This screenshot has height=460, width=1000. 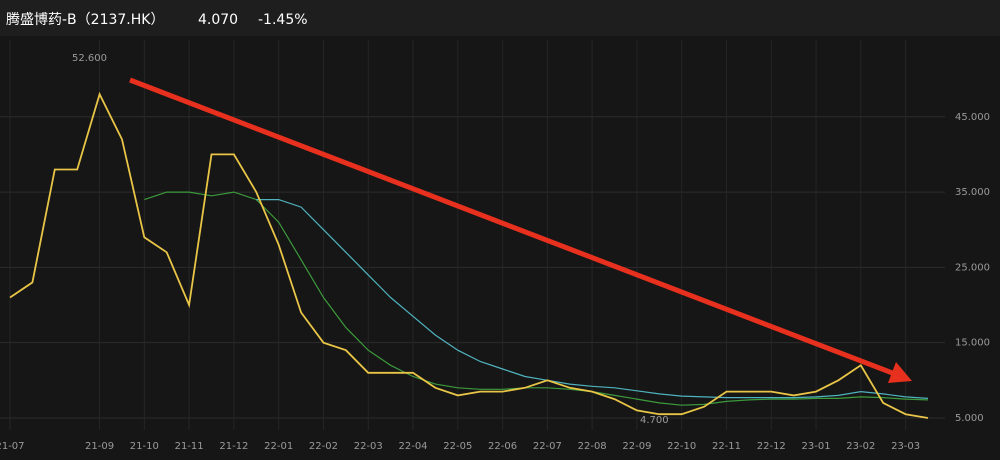 I want to click on x-tick-label: 22-10, so click(x=681, y=446).